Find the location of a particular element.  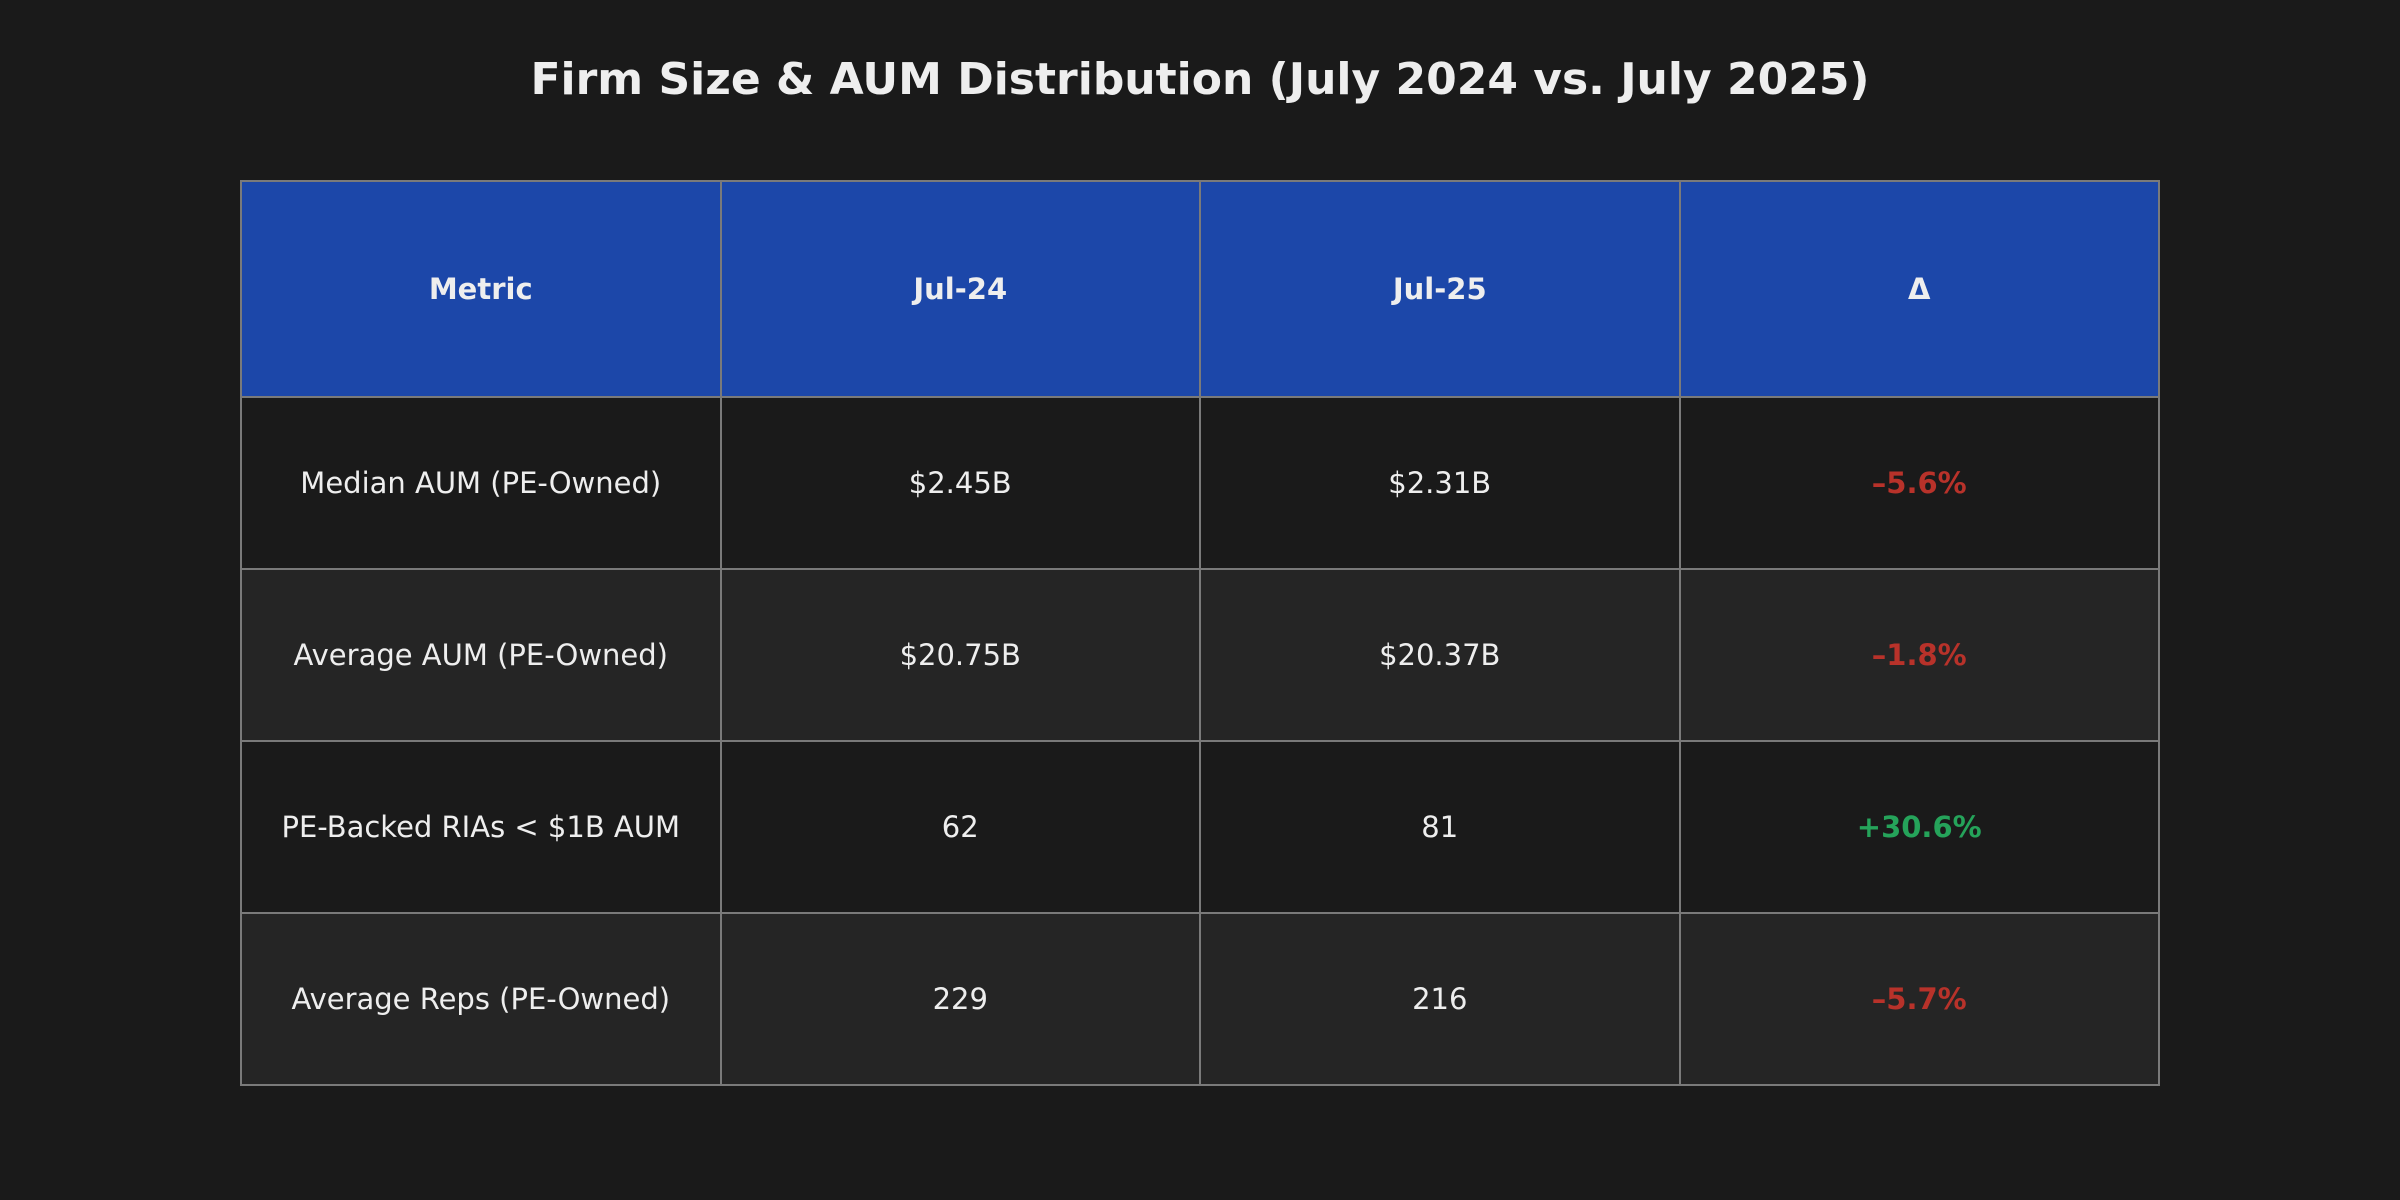

cell-jul25: 216 is located at coordinates (1440, 999).